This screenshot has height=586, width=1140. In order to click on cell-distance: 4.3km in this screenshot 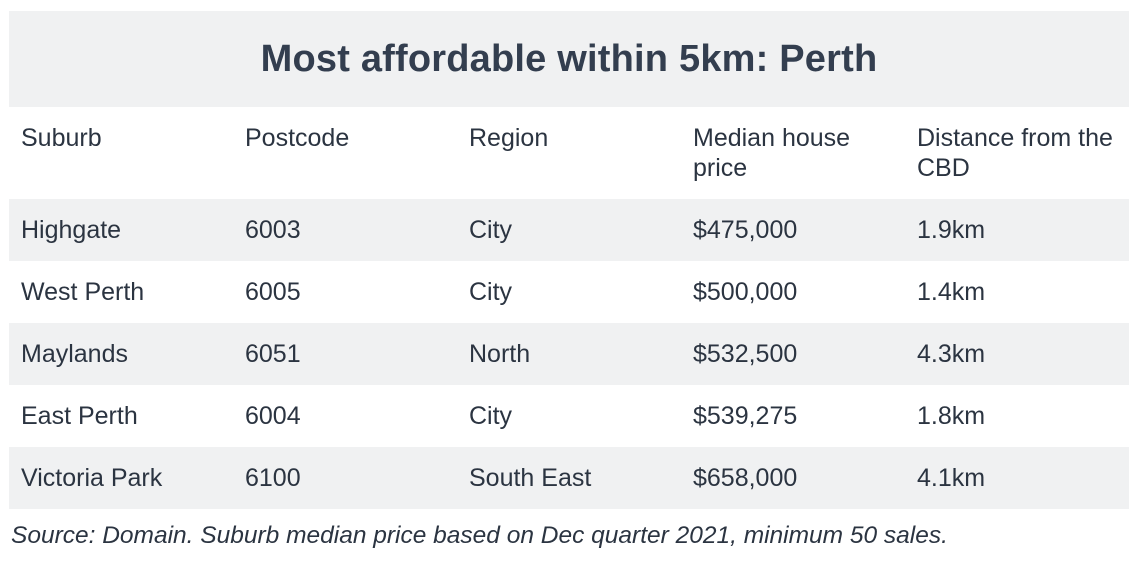, I will do `click(951, 353)`.